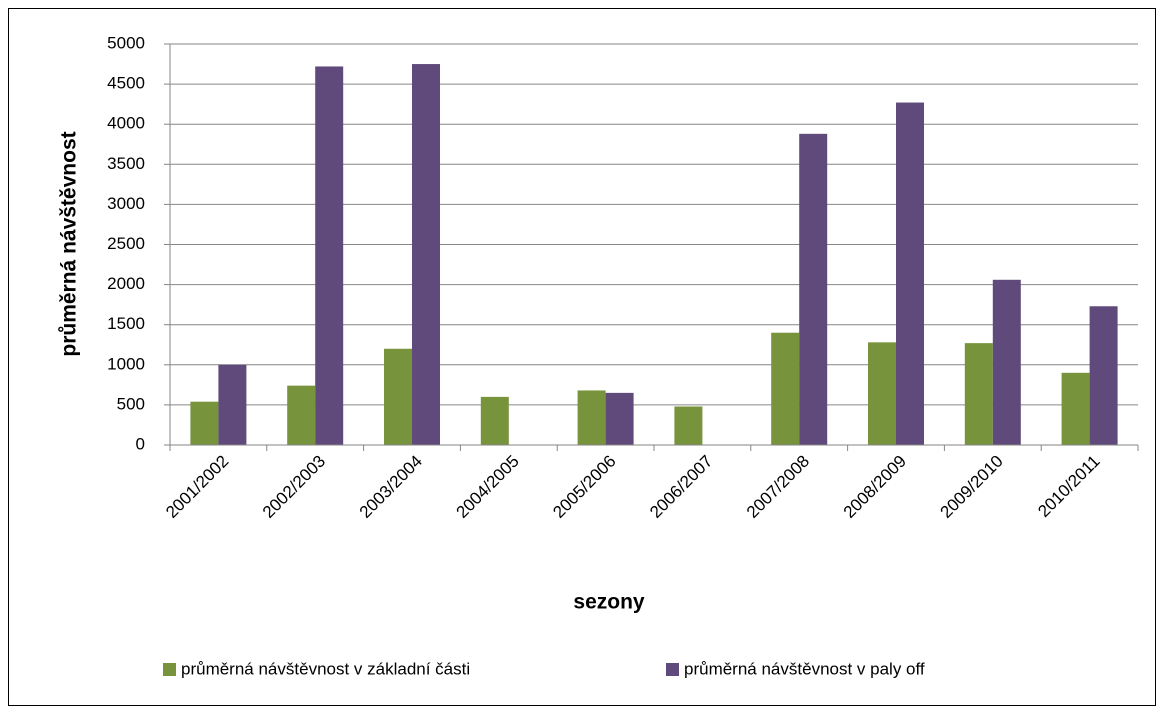  I want to click on y-tick-label: 500, so click(131, 403).